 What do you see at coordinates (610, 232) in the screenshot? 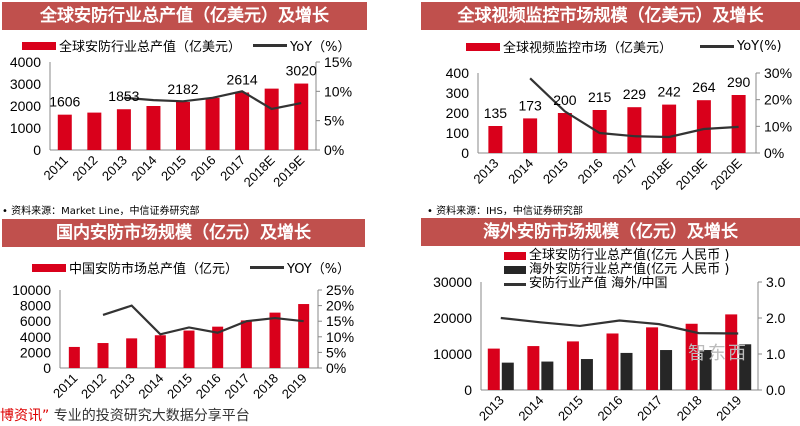
I see `chart4-title: 海外安防市场规模（亿元）及增长` at bounding box center [610, 232].